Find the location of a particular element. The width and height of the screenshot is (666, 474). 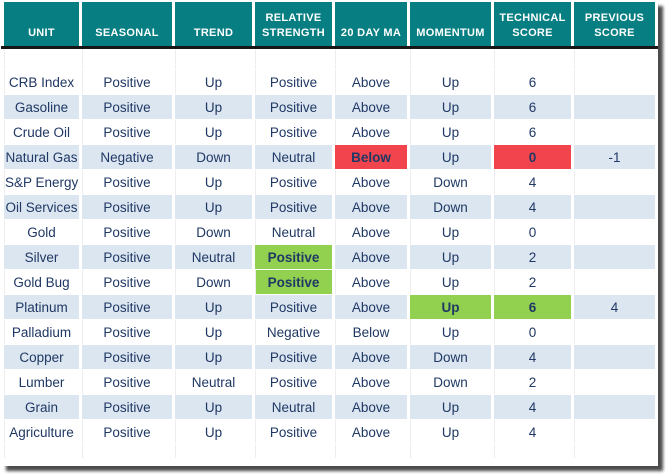

table-row: Copper Positive Up Positive Above Down 4 is located at coordinates (329, 357).